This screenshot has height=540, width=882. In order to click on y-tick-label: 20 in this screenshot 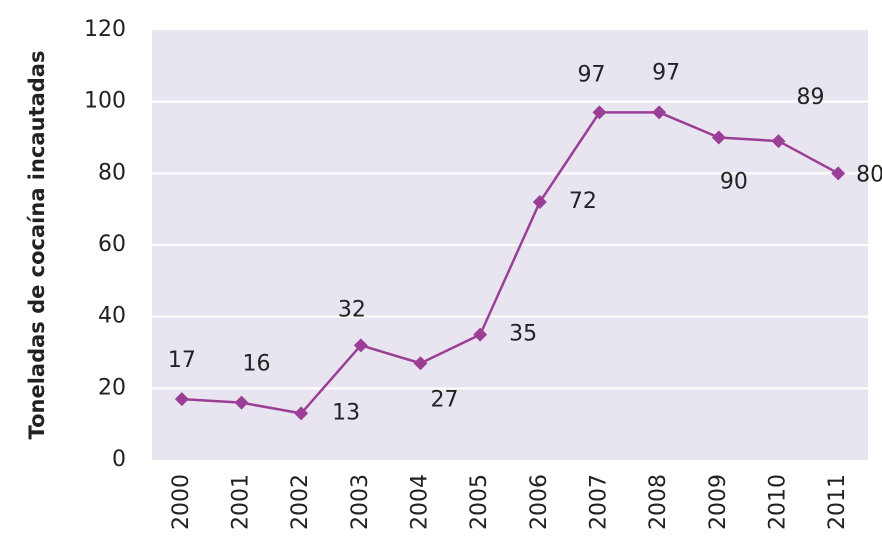, I will do `click(112, 387)`.